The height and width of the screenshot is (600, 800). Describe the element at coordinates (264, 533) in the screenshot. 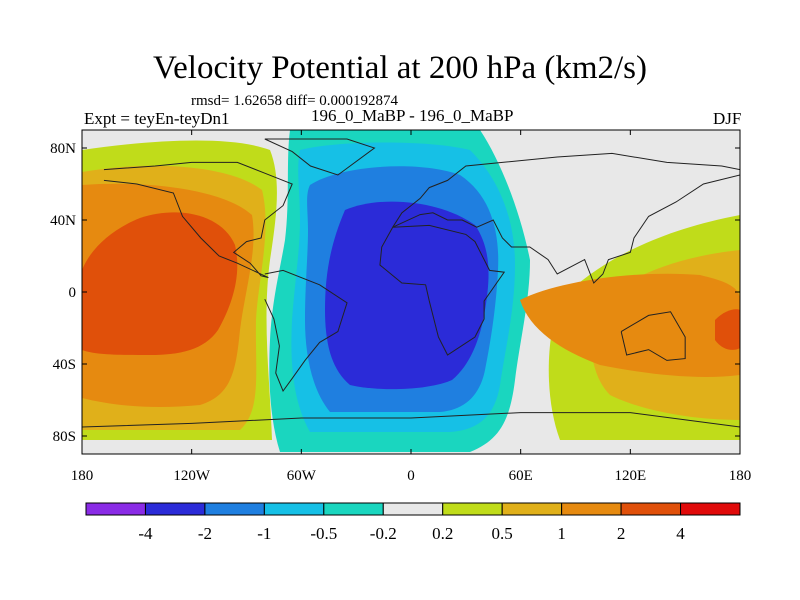

I see `colorbar-label: -1` at that location.